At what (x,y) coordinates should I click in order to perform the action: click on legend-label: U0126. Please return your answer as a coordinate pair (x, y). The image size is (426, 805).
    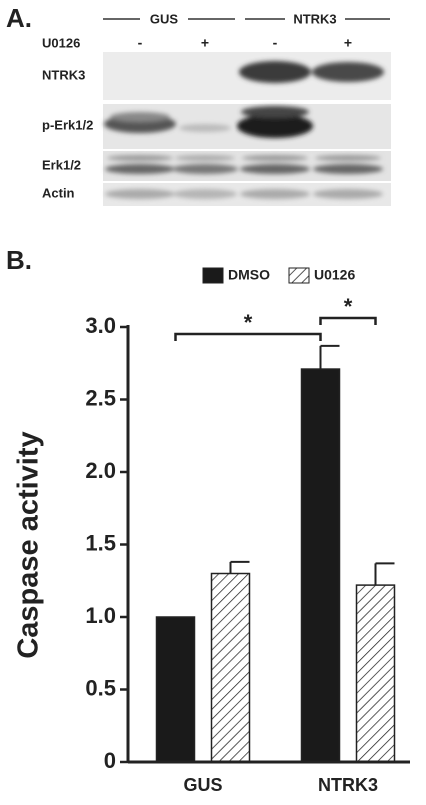
    Looking at the image, I should click on (334, 275).